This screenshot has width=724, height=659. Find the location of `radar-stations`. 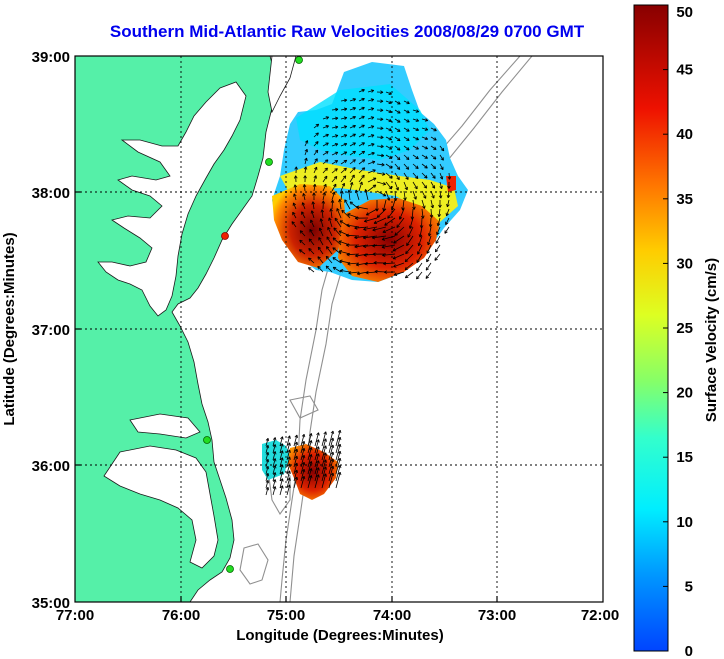

radar-stations is located at coordinates (253, 314).